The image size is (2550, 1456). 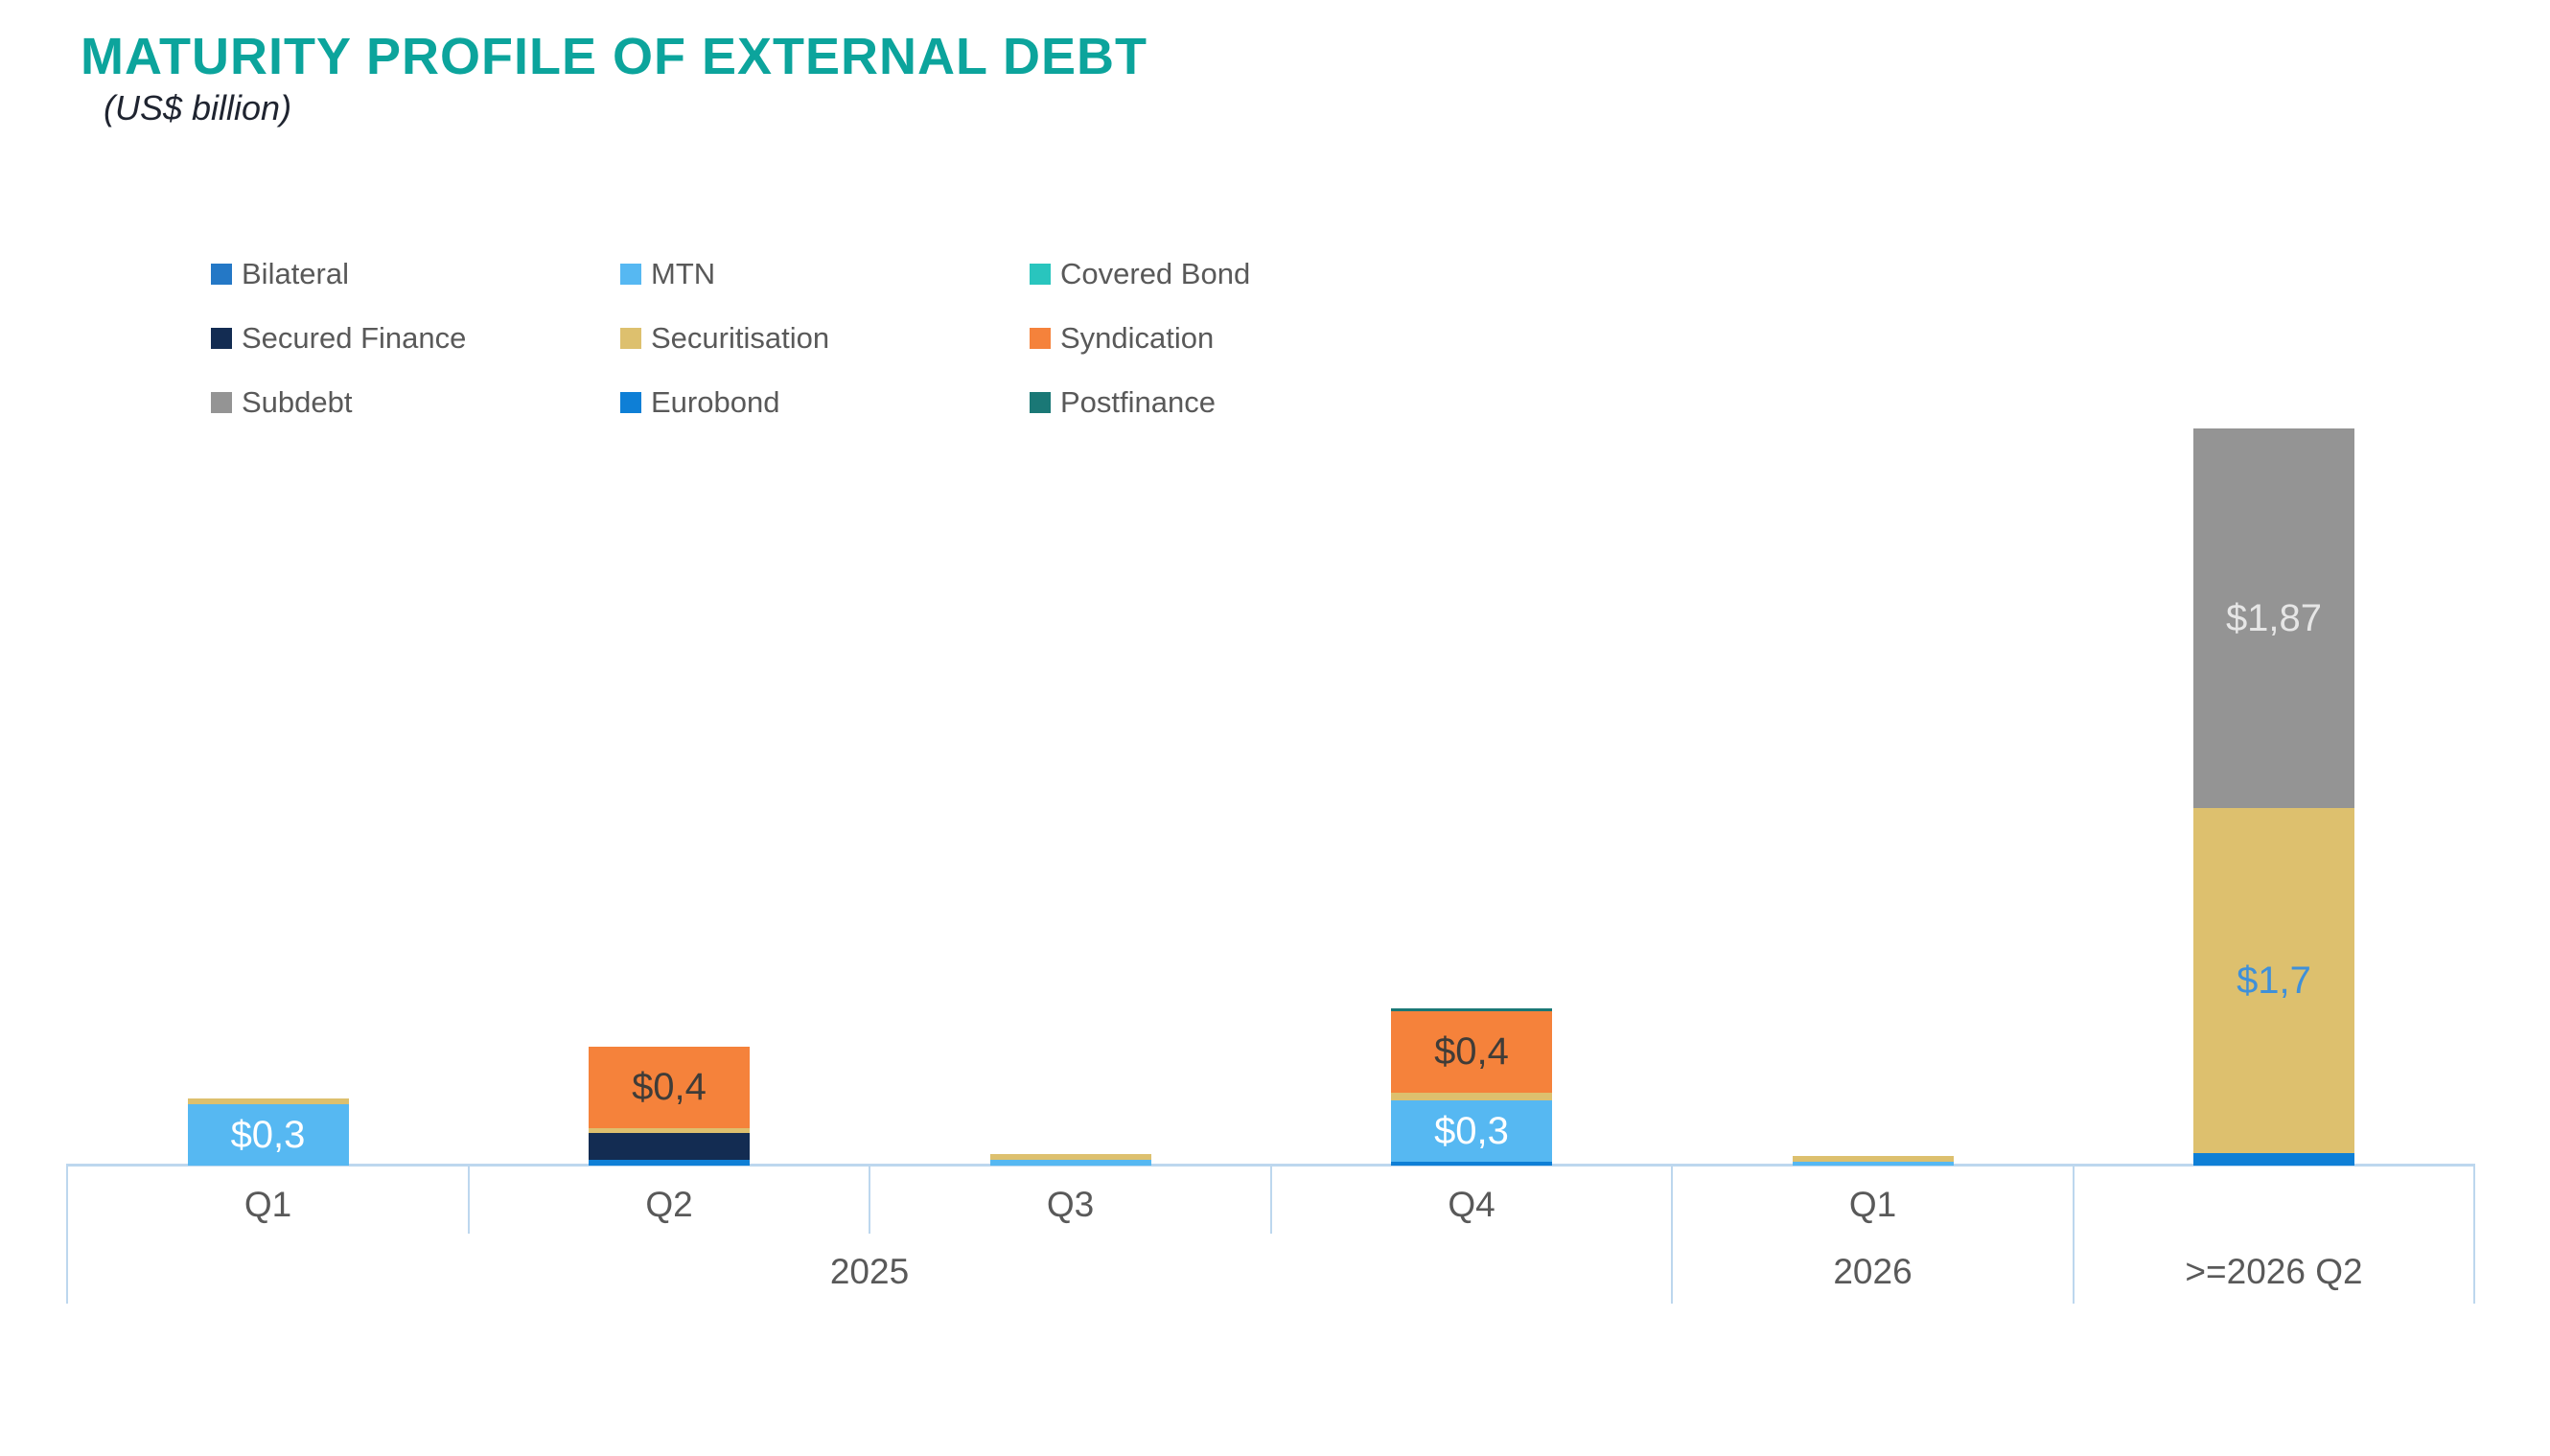 What do you see at coordinates (221, 402) in the screenshot?
I see `subdebt-swatch` at bounding box center [221, 402].